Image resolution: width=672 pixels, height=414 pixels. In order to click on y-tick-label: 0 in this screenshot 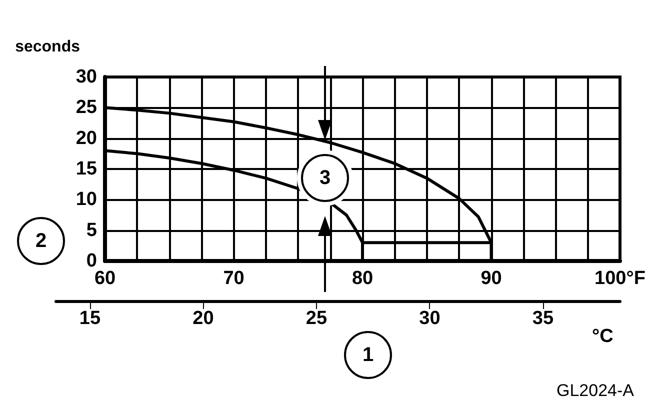, I will do `click(91, 261)`.